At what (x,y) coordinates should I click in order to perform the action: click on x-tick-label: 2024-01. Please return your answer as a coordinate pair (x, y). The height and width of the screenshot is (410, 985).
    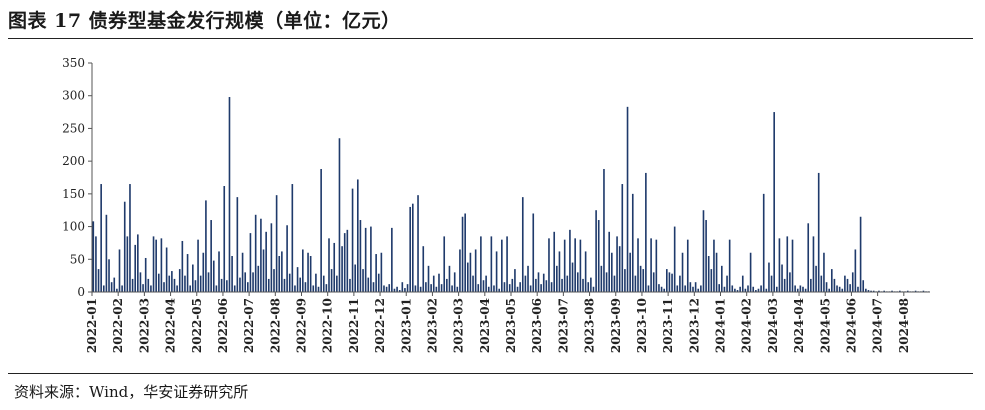
    Looking at the image, I should click on (721, 325).